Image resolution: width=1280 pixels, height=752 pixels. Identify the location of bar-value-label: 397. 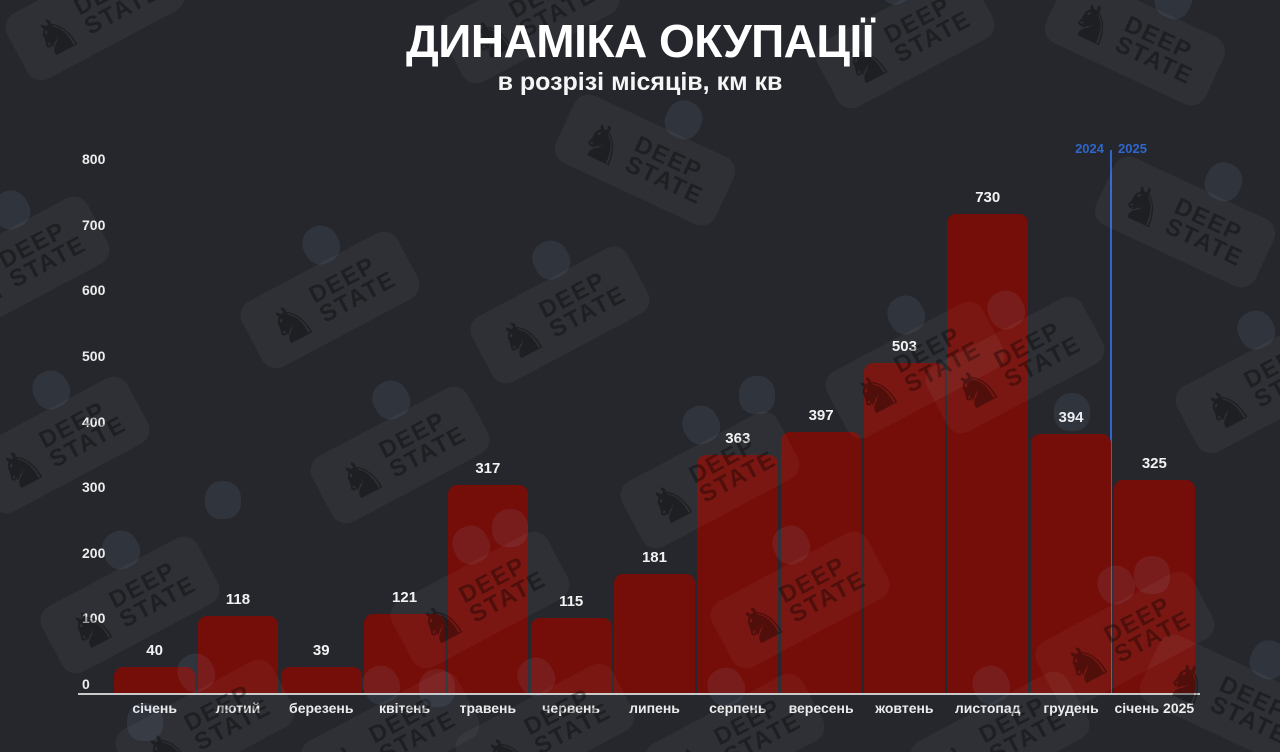
(821, 415).